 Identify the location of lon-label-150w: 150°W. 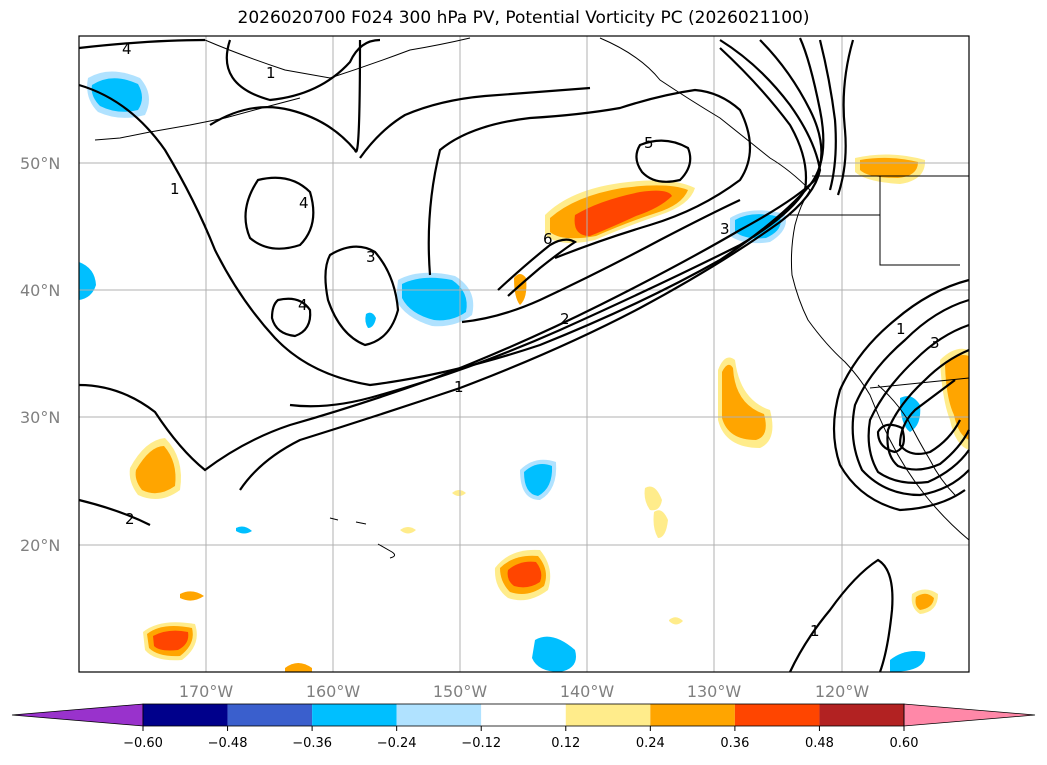
(460, 691).